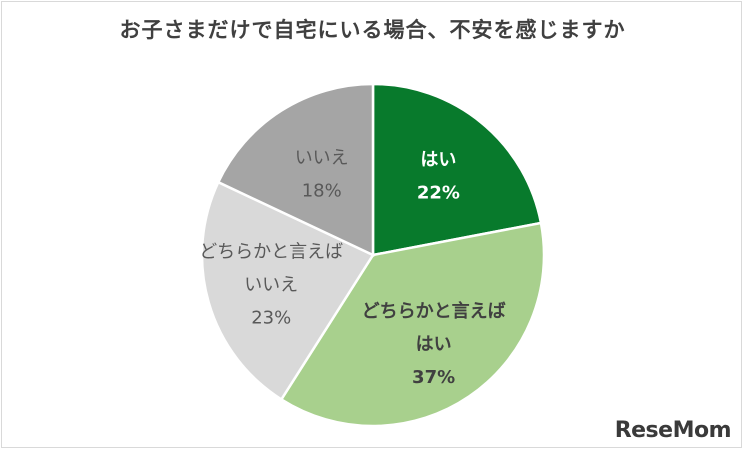 Image resolution: width=745 pixels, height=451 pixels. Describe the element at coordinates (271, 318) in the screenshot. I see `slice-value-label: 23%` at that location.